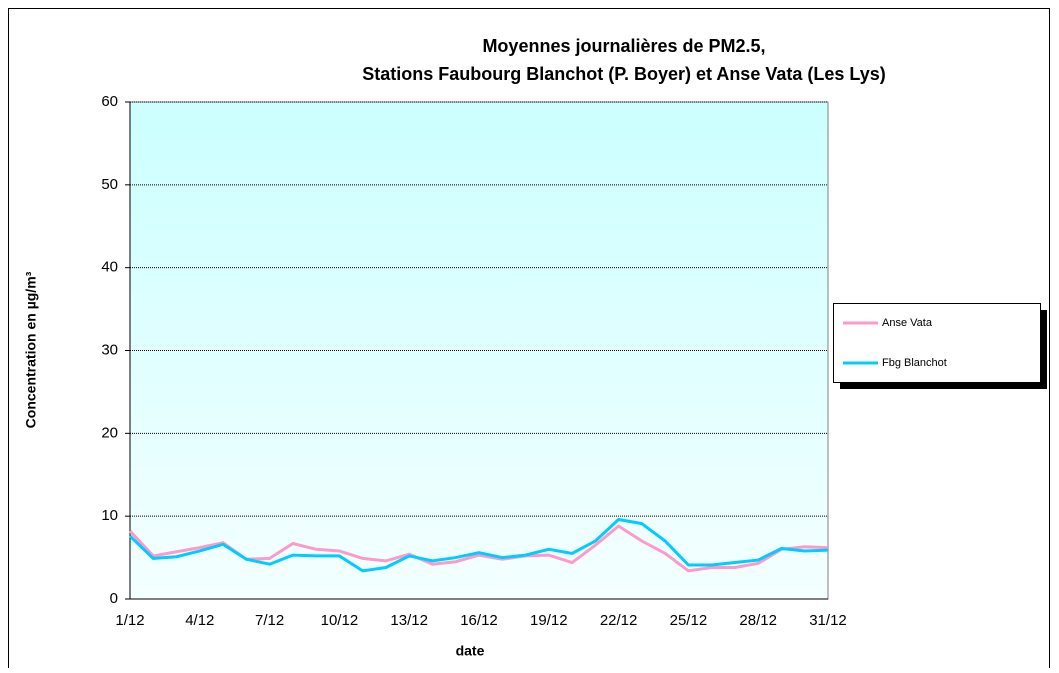 This screenshot has height=673, width=1059. I want to click on y-tick-label: 40, so click(109, 267).